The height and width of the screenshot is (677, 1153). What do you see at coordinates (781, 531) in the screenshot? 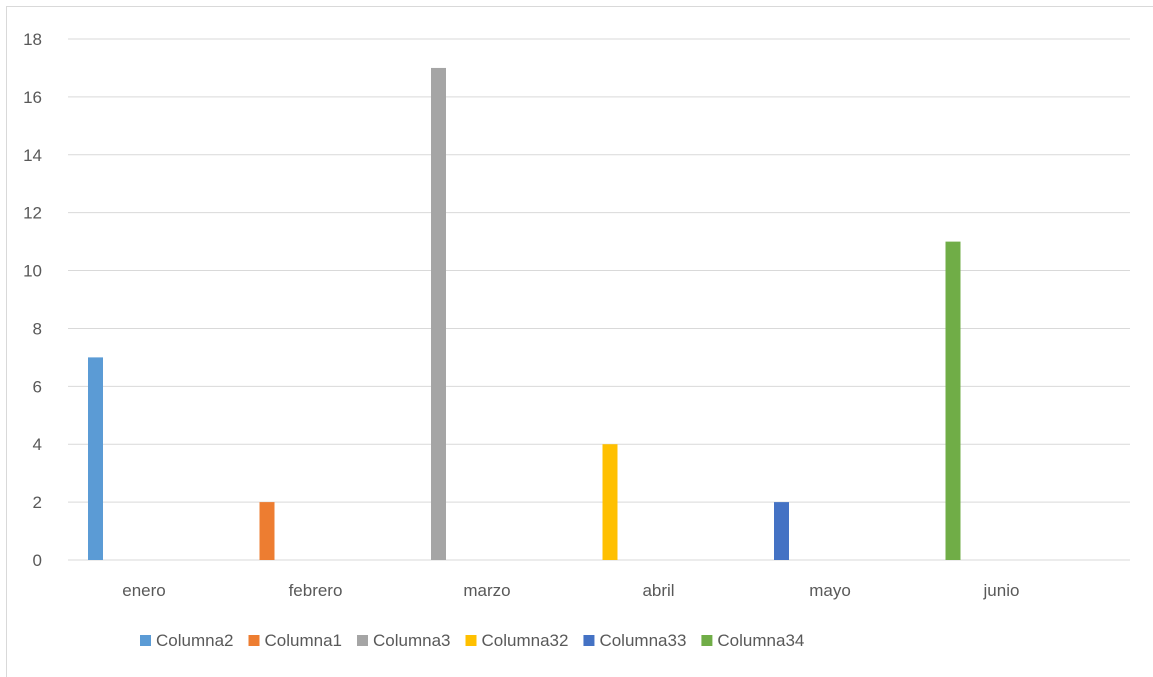
I see `bar-columna33` at bounding box center [781, 531].